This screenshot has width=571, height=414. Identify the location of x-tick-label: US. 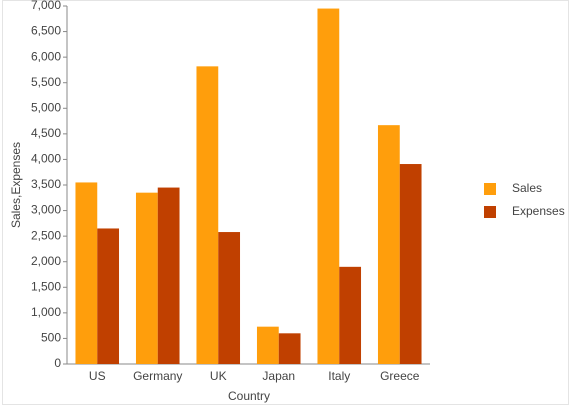
(97, 376).